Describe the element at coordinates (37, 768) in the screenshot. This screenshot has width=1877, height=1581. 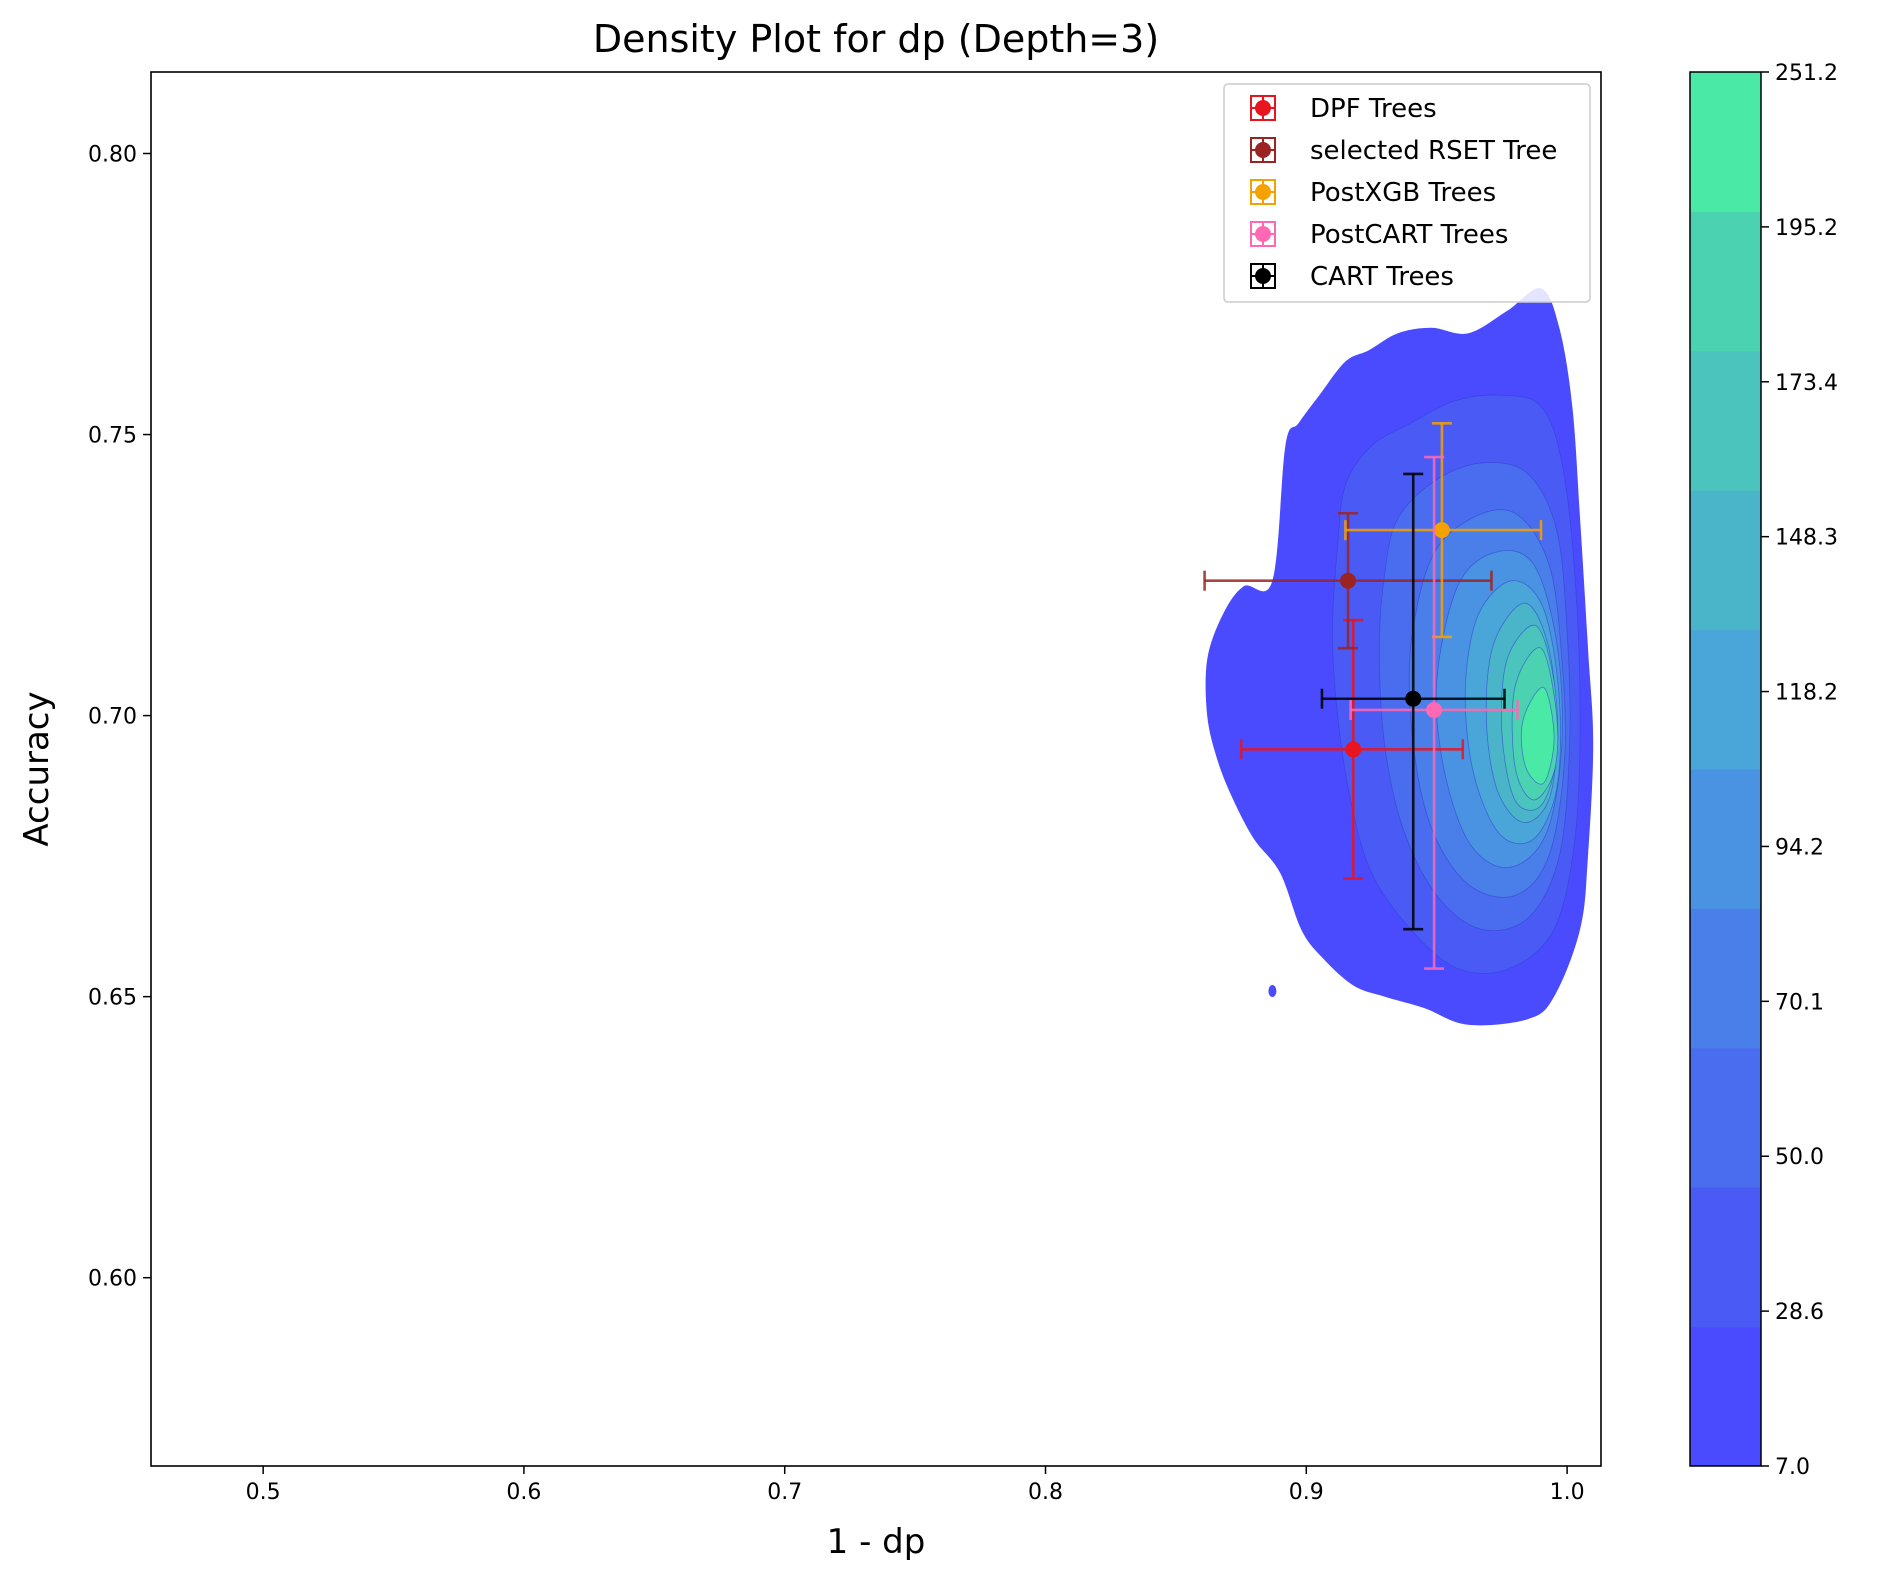
I see `y-axis-label: Accuracy` at that location.